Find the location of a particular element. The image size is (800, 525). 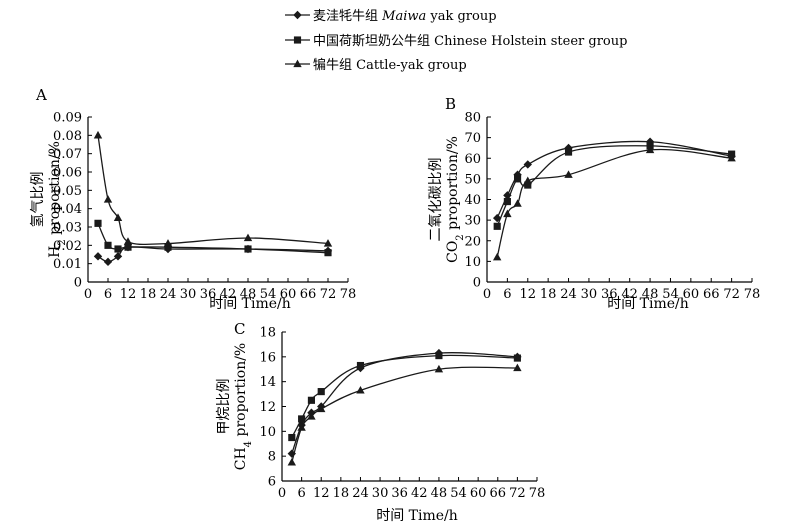

panel-label: B is located at coordinates (450, 104).